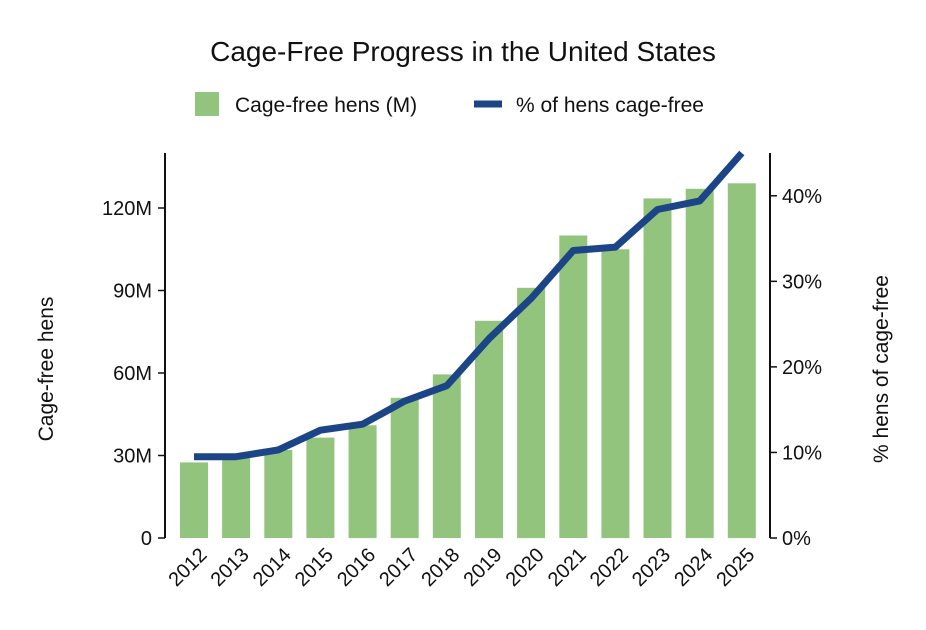  What do you see at coordinates (320, 487) in the screenshot?
I see `bar-2015` at bounding box center [320, 487].